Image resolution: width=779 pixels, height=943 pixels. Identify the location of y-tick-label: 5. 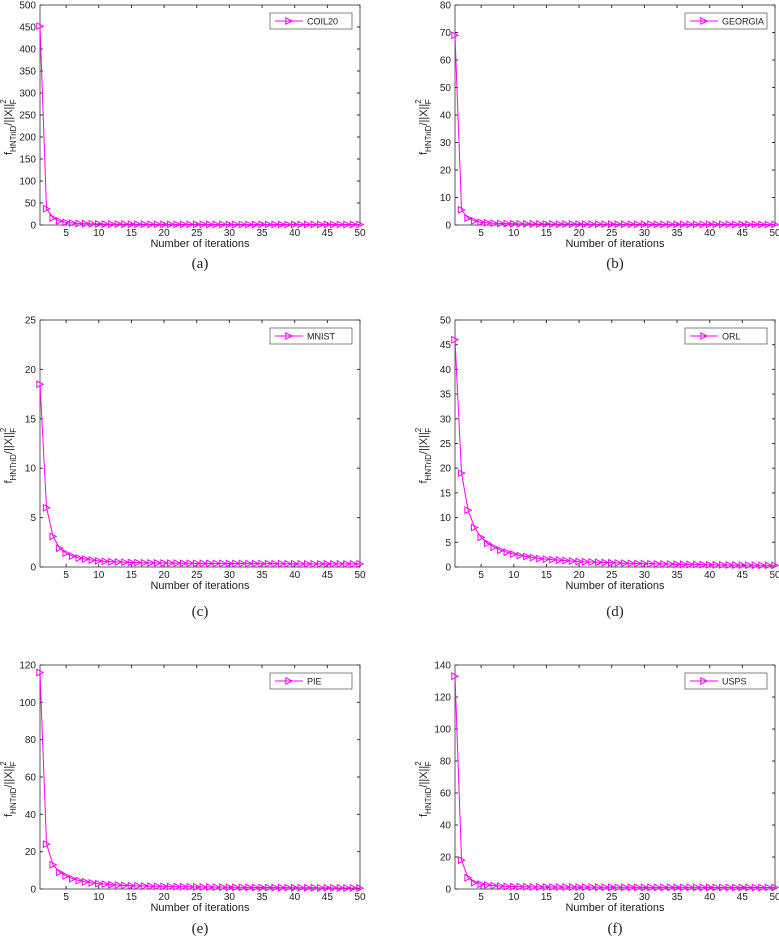
(448, 543).